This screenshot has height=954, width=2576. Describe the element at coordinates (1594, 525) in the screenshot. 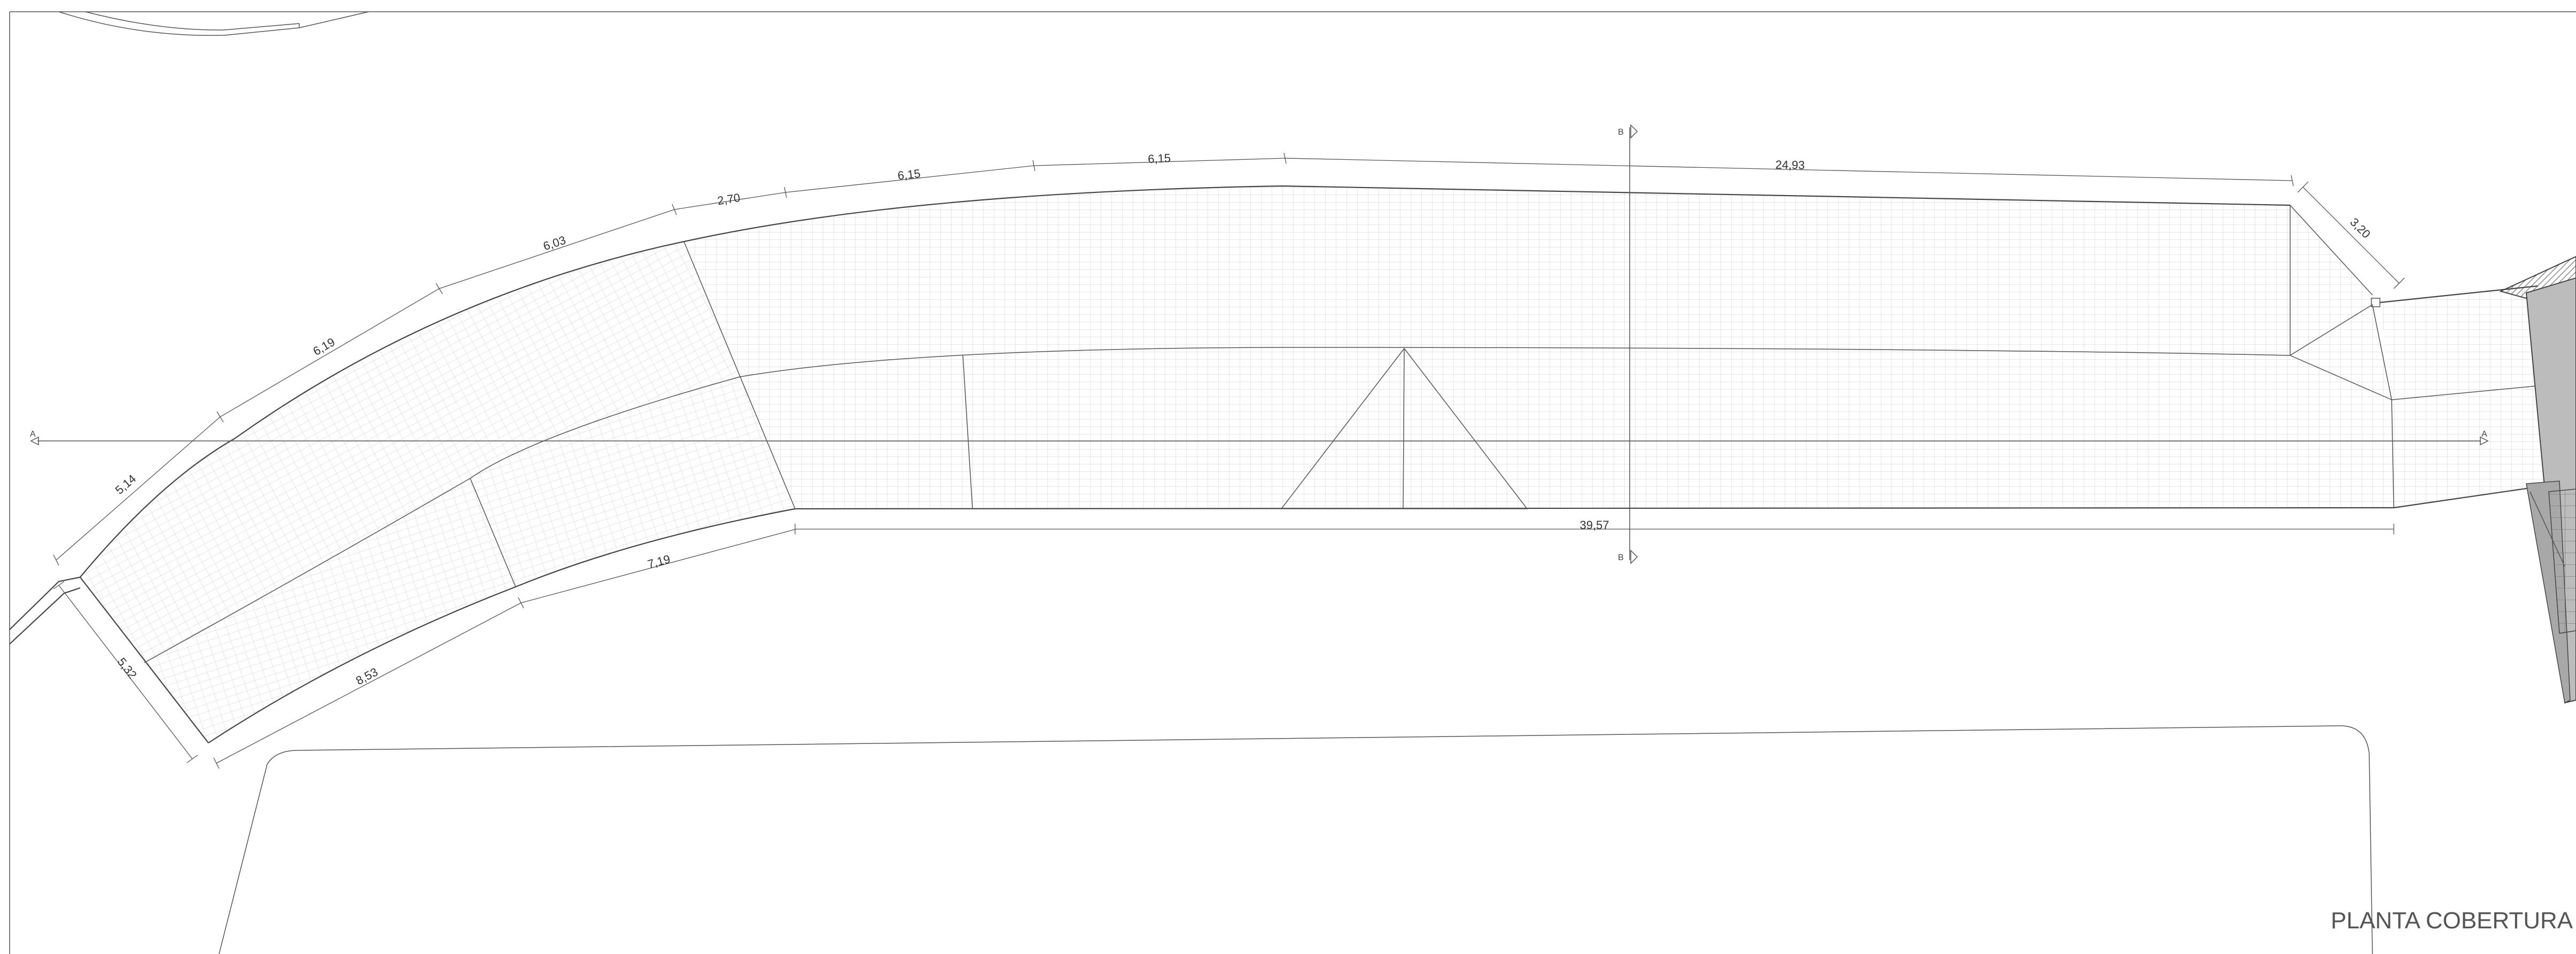

I see `dim-label-39-57: 39,57` at that location.